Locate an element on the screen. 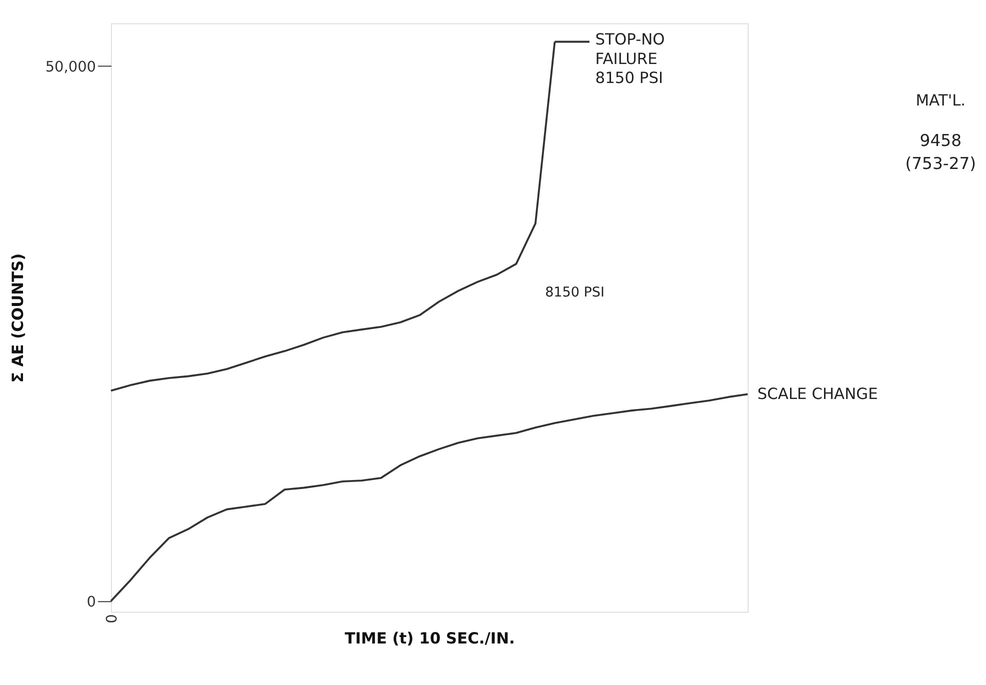  x-axis-title: TIME (t) 10 SEC./IN. is located at coordinates (429, 639).